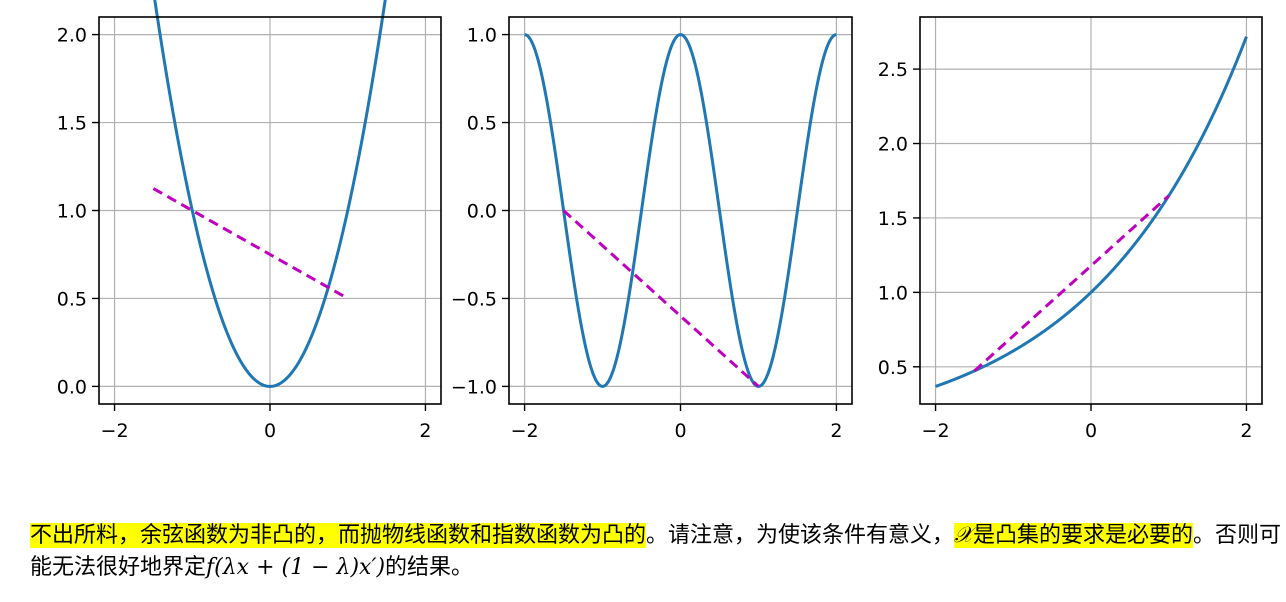  Describe the element at coordinates (1082, 535) in the screenshot. I see `caption-highlight-2-text: 是凸集的要求是必要的` at that location.